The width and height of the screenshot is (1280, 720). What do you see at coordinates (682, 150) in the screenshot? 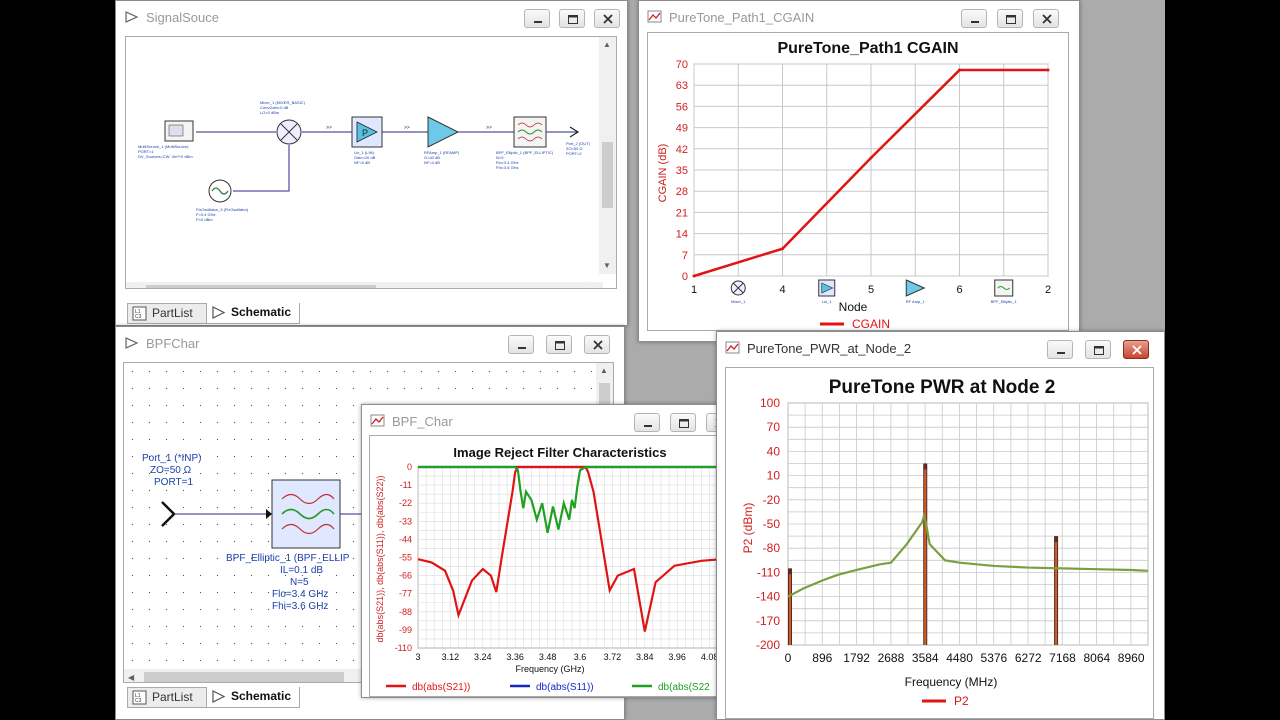
I see `y-tick-label: 42` at bounding box center [682, 150].